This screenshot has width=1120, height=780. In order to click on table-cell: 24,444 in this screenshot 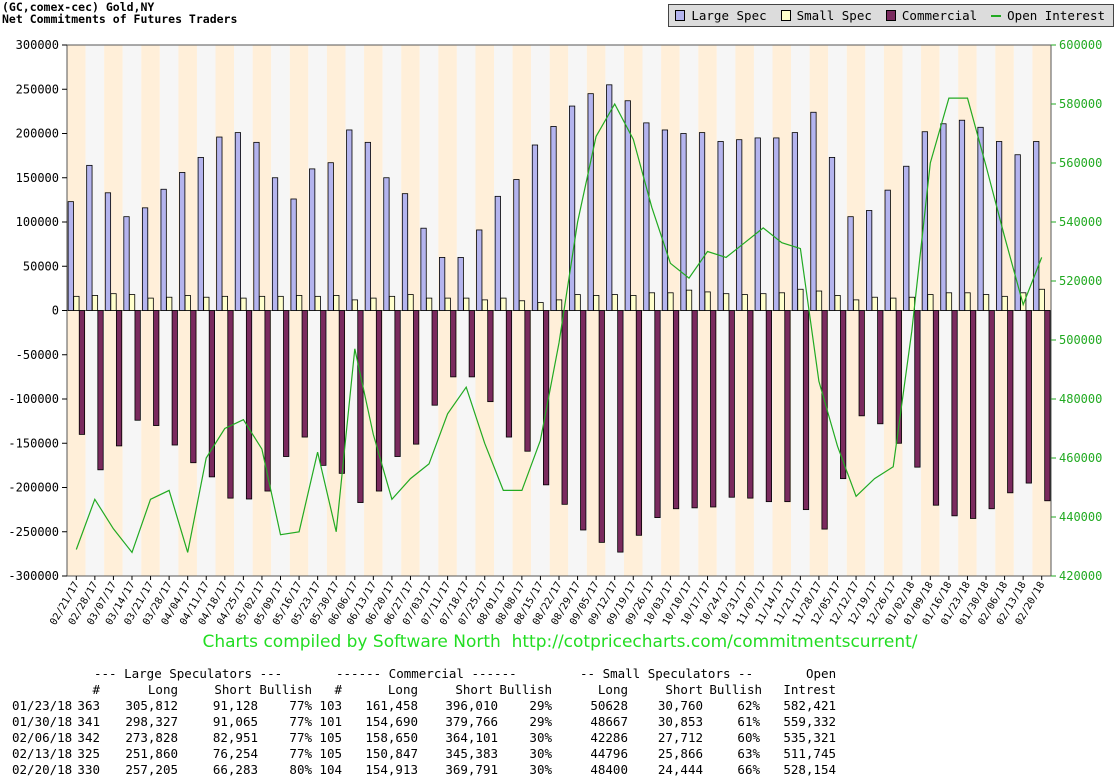, I will do `click(680, 769)`.